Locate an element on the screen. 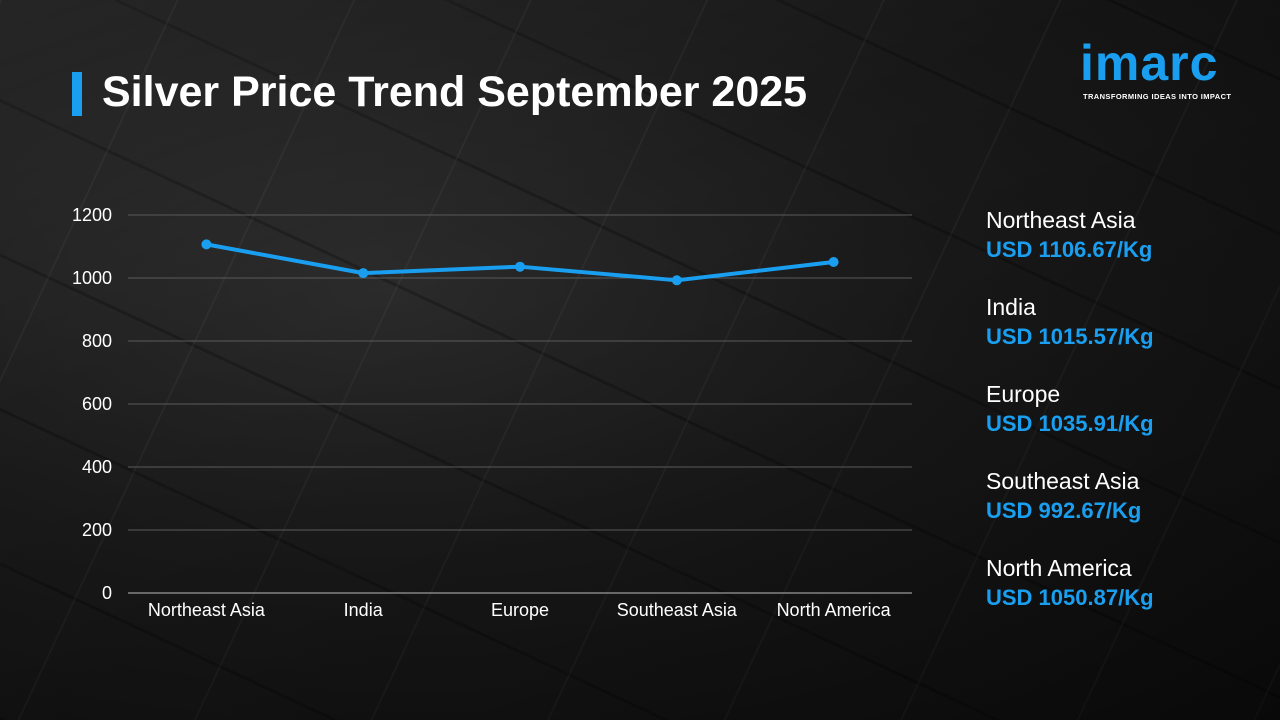 This screenshot has height=720, width=1280. price-region: Europe is located at coordinates (1023, 394).